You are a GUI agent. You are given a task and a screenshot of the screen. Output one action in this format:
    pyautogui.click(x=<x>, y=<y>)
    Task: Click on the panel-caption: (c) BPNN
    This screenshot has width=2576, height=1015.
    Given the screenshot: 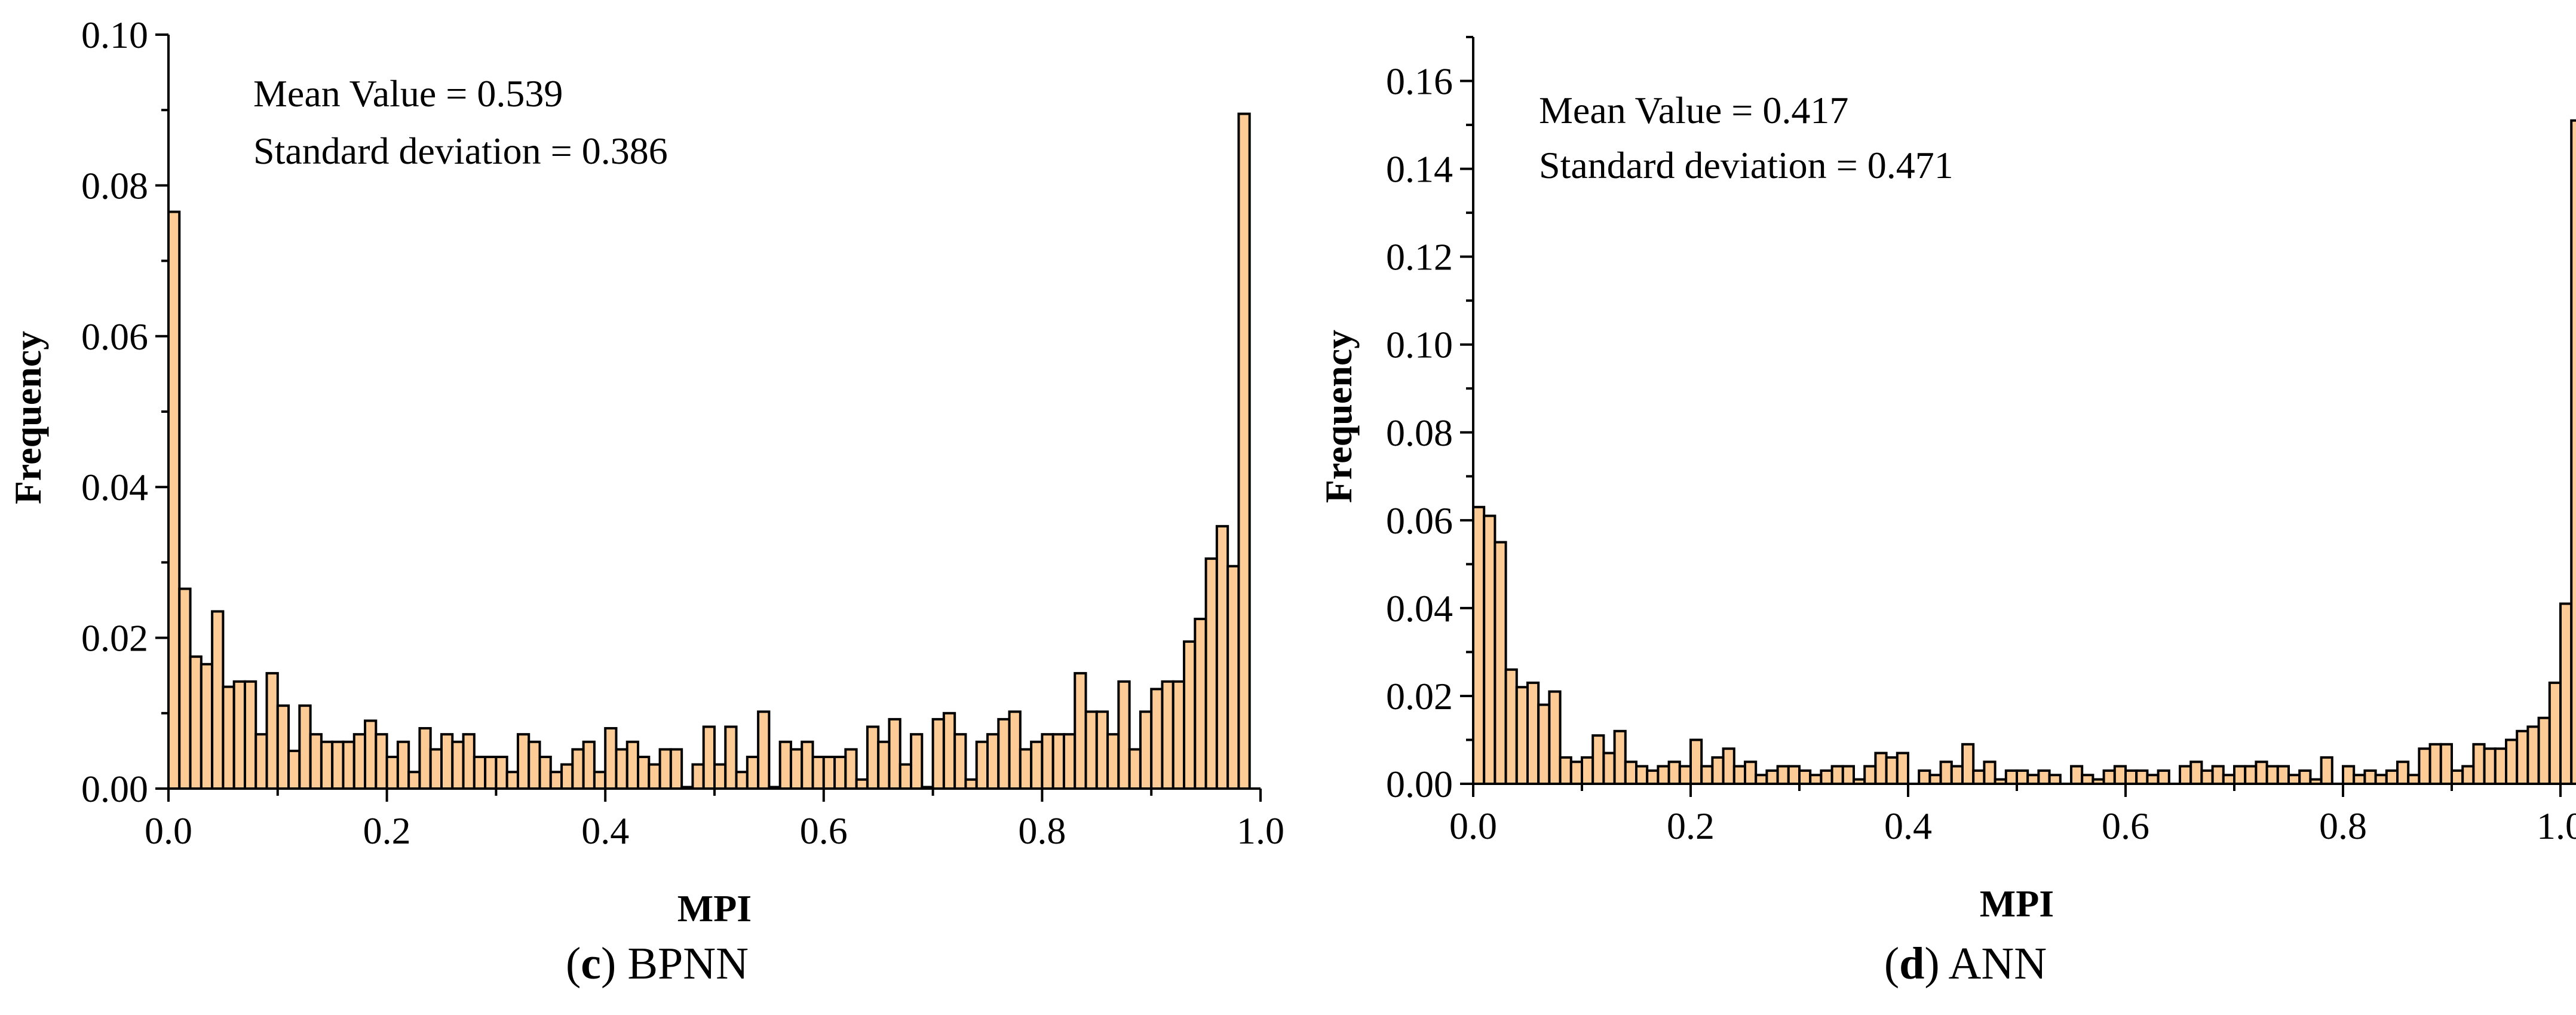 What is the action you would take?
    pyautogui.click(x=657, y=964)
    